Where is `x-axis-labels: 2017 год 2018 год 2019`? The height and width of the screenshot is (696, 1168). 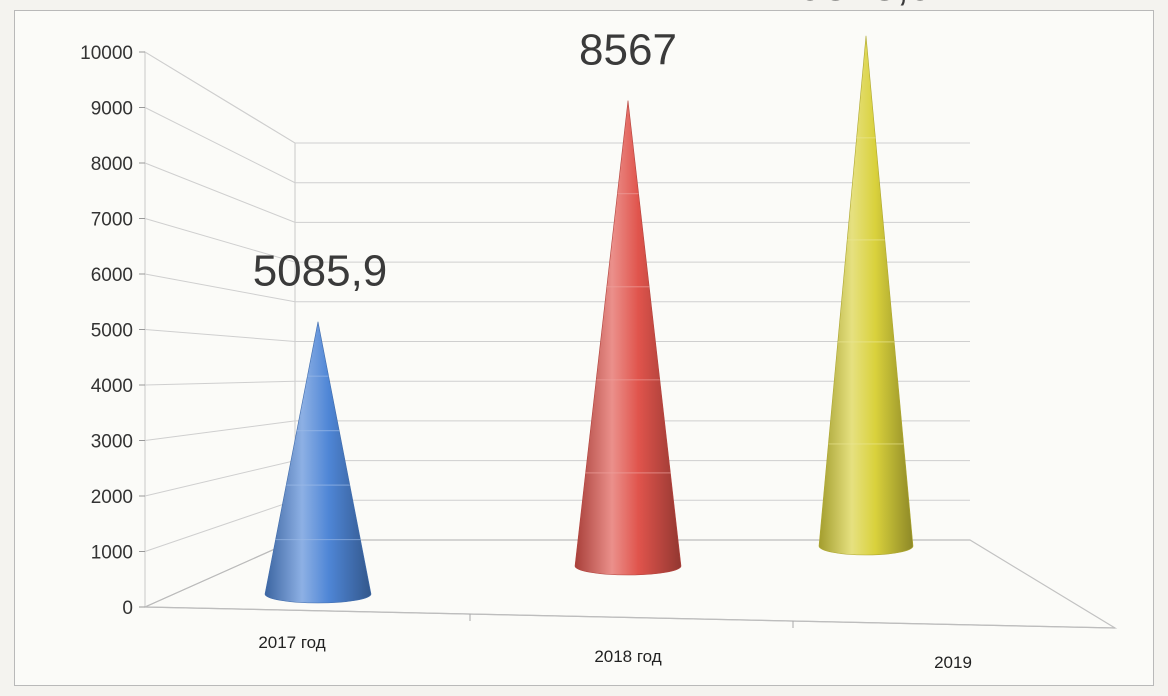
x-axis-labels: 2017 год 2018 год 2019 is located at coordinates (615, 652).